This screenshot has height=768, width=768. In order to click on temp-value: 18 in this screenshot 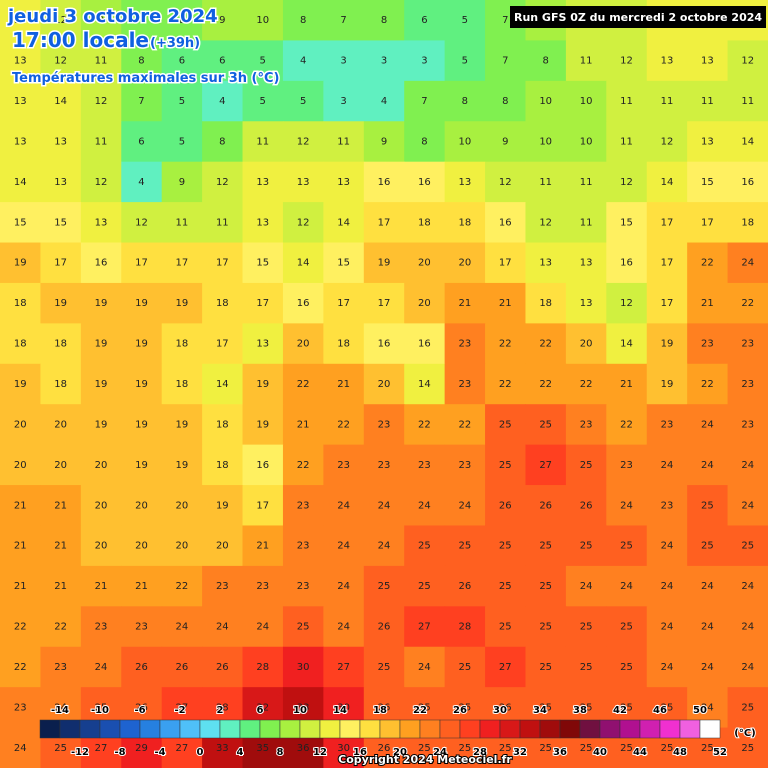, I will do `click(60, 384)`.